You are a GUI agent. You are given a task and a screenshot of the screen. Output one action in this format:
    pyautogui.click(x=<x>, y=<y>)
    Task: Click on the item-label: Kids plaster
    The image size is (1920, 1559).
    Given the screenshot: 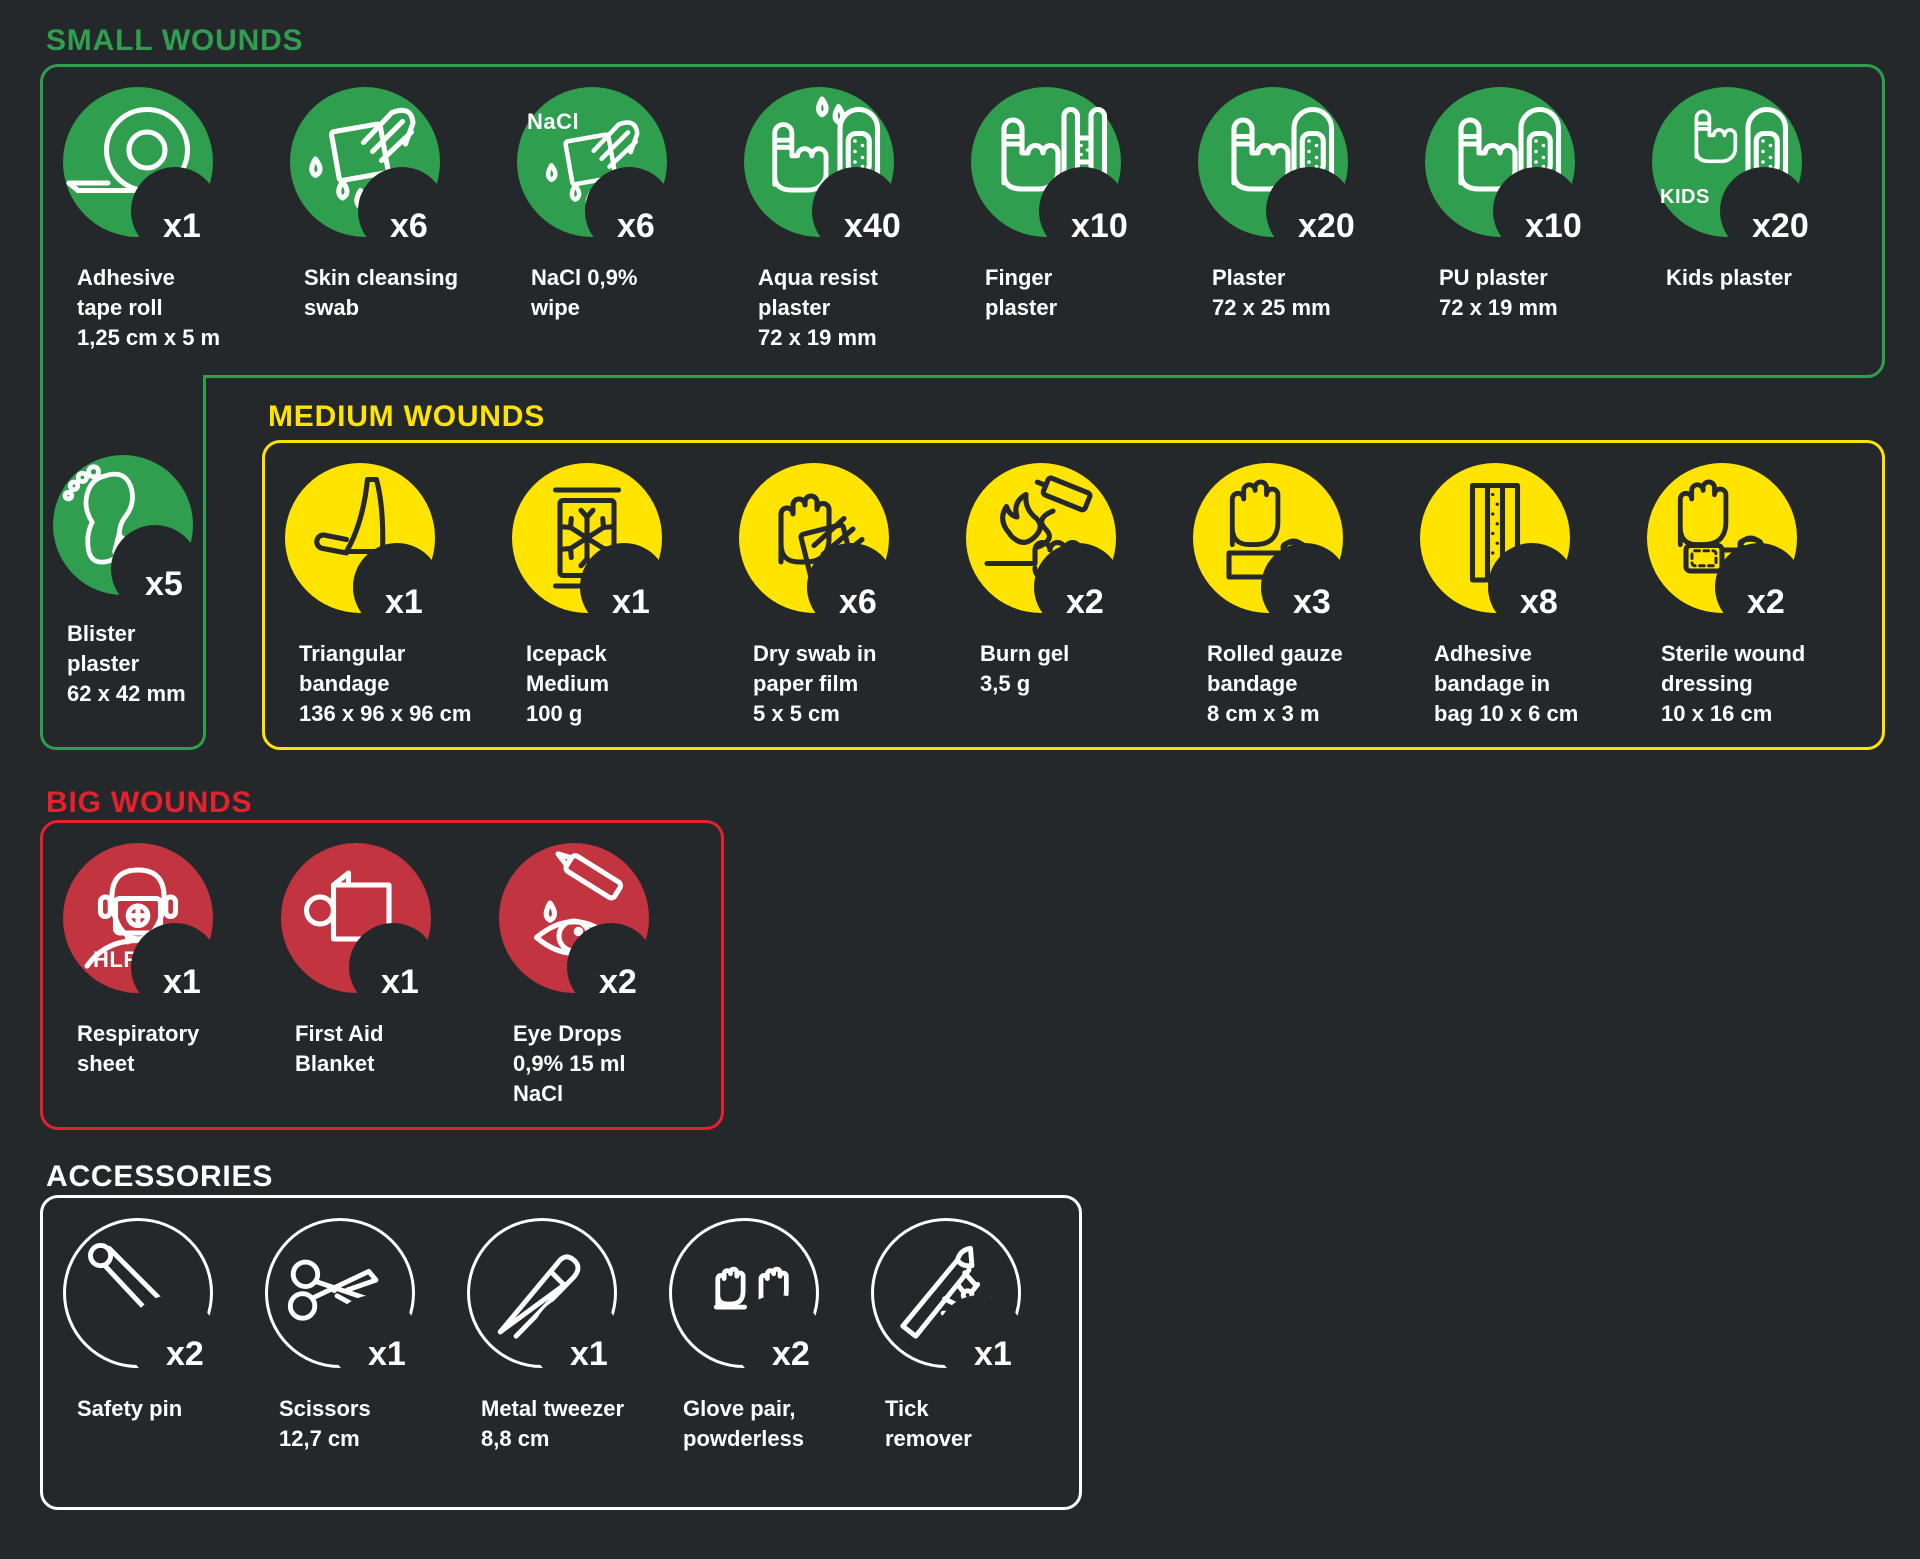 What is the action you would take?
    pyautogui.click(x=1729, y=277)
    